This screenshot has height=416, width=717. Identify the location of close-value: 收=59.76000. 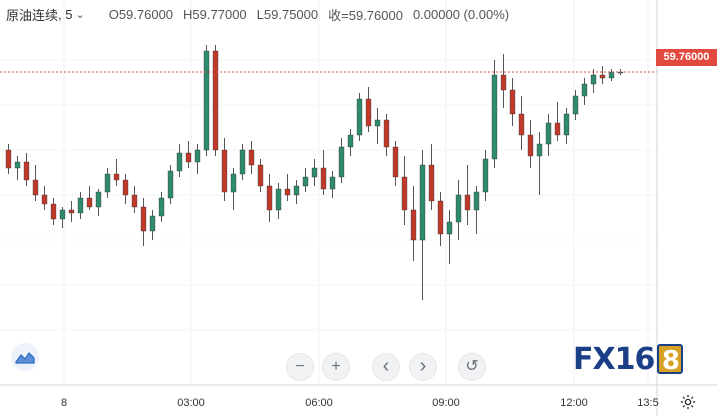
(365, 15).